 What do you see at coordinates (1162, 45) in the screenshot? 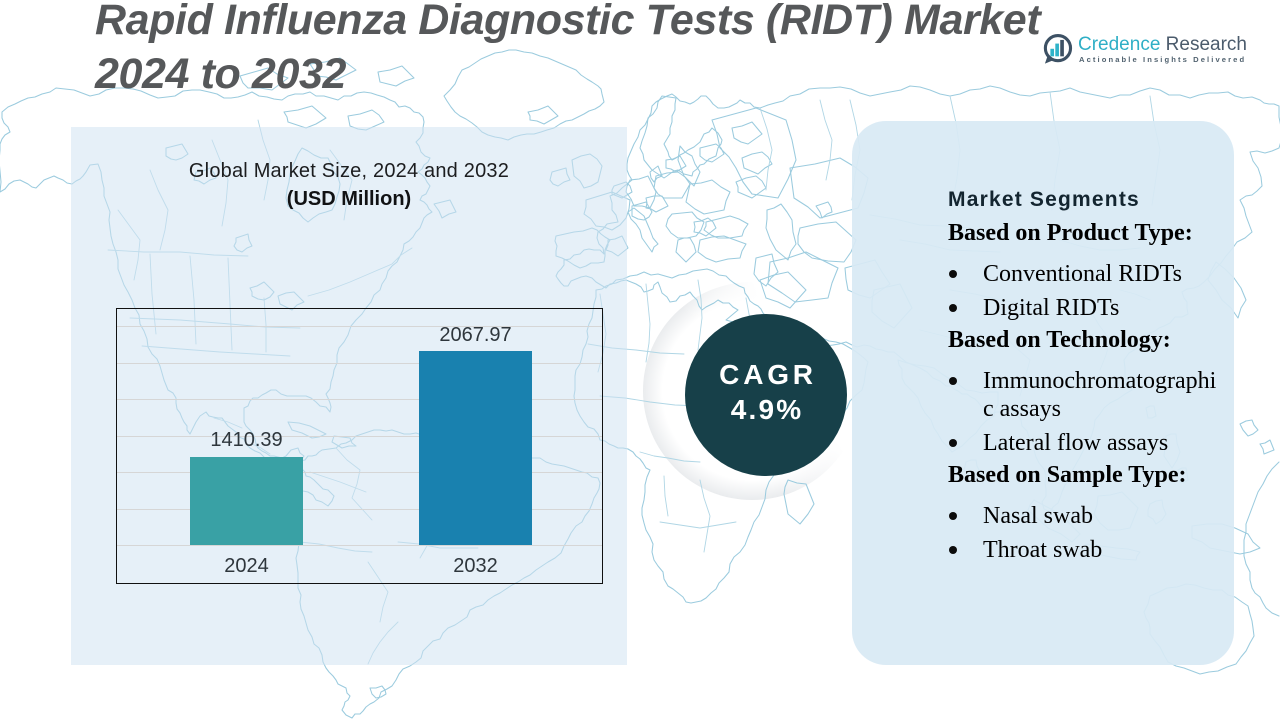
I see `brand-name: Credence Research` at bounding box center [1162, 45].